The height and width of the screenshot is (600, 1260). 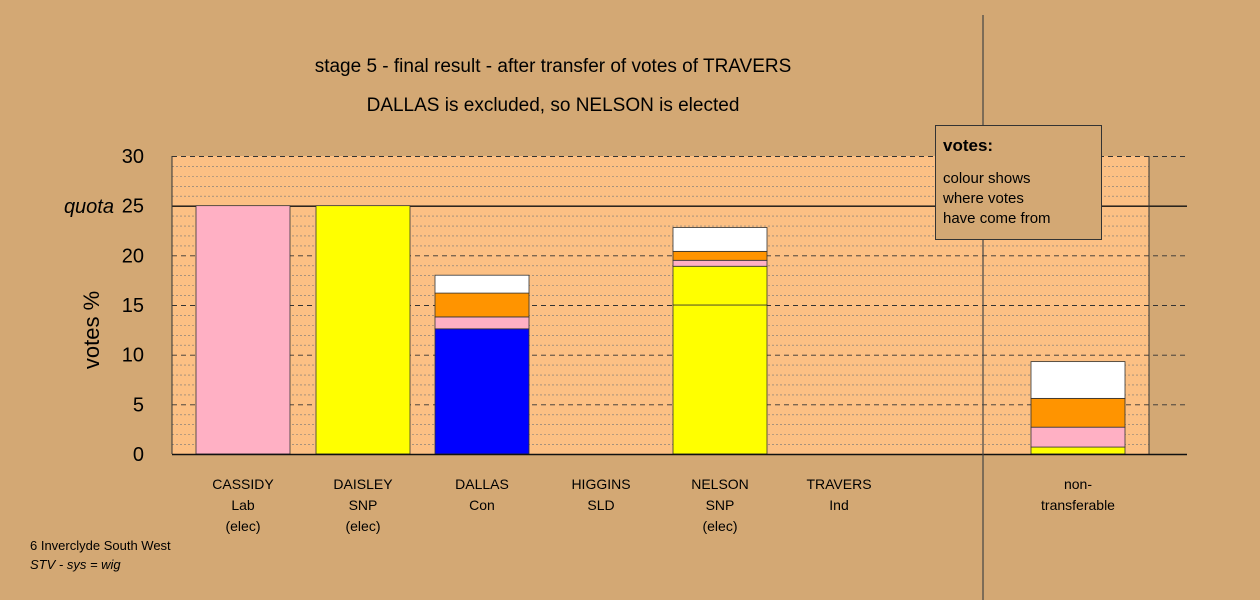 I want to click on legend-frame, so click(x=1018, y=182).